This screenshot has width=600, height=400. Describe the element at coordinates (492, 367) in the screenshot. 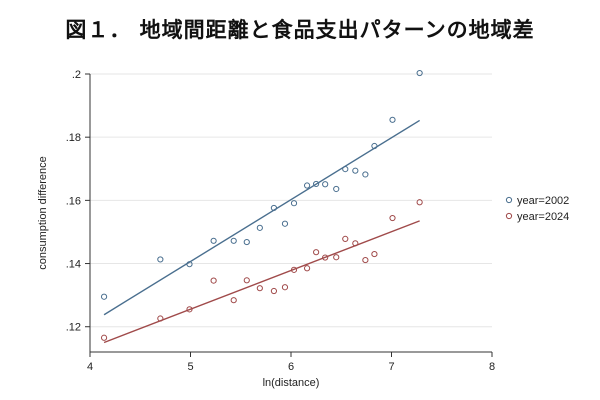

I see `x-tick-label: 8` at that location.